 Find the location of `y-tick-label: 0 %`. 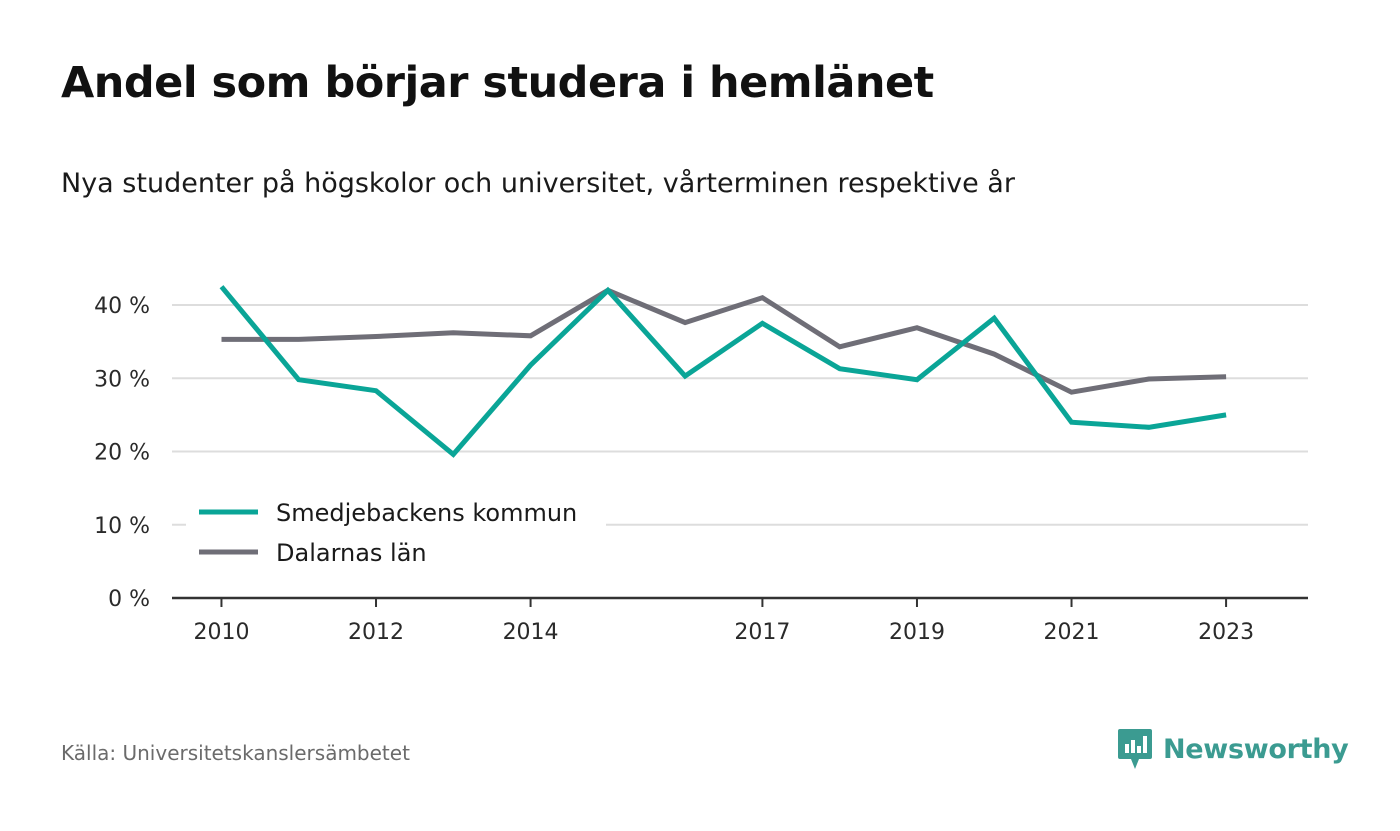

y-tick-label: 0 % is located at coordinates (129, 599).